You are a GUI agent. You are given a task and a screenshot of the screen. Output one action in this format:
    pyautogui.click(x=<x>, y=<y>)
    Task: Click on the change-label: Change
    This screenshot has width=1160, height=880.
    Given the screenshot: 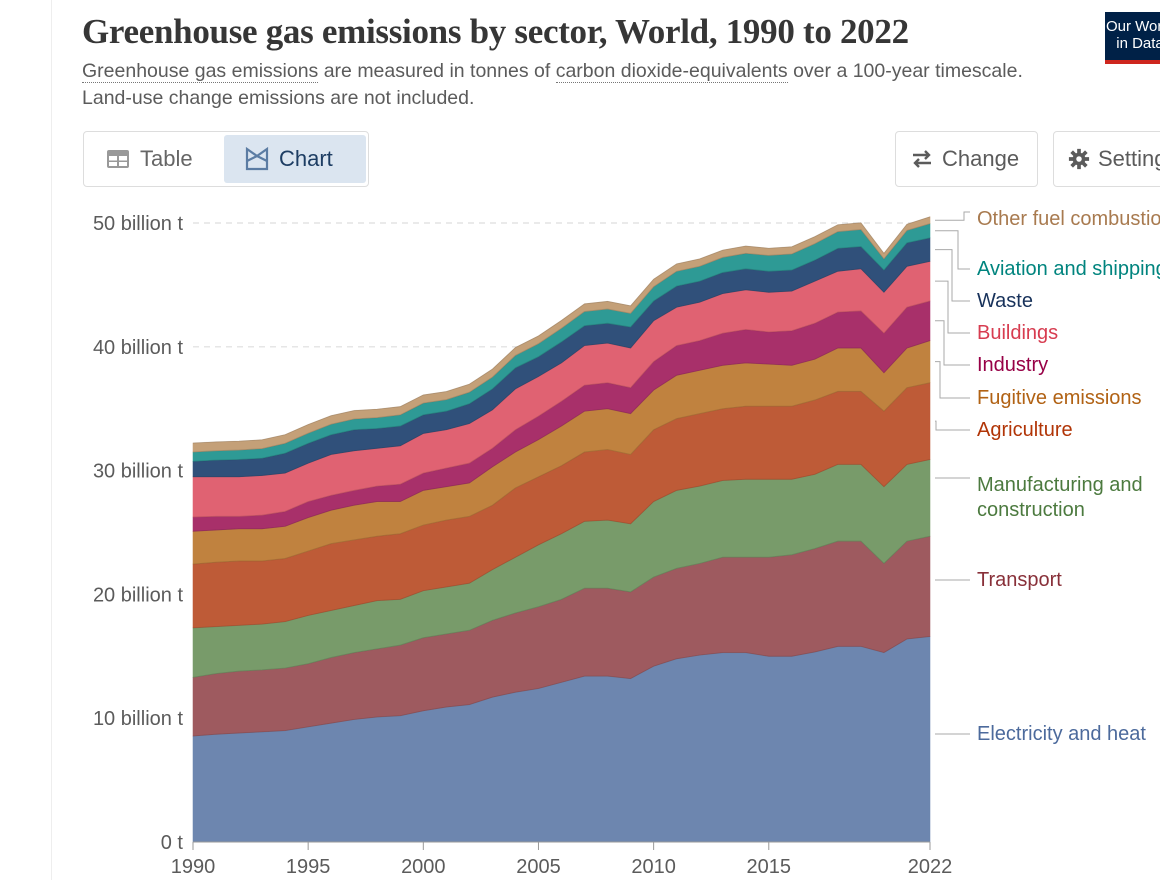 What is the action you would take?
    pyautogui.click(x=981, y=158)
    